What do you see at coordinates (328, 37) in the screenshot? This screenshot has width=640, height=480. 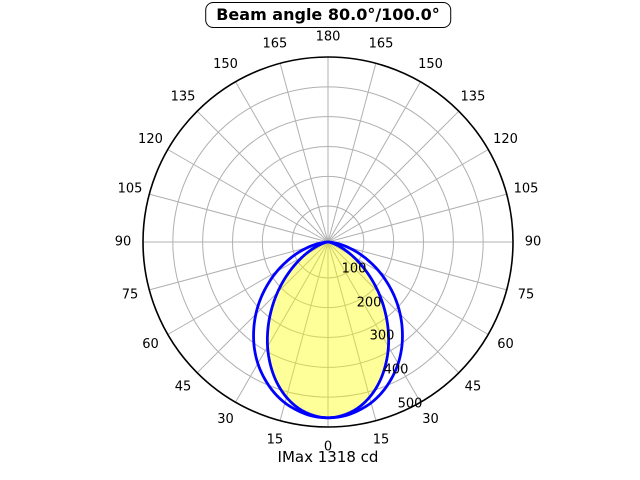 I see `angle-tick-label: 180` at bounding box center [328, 37].